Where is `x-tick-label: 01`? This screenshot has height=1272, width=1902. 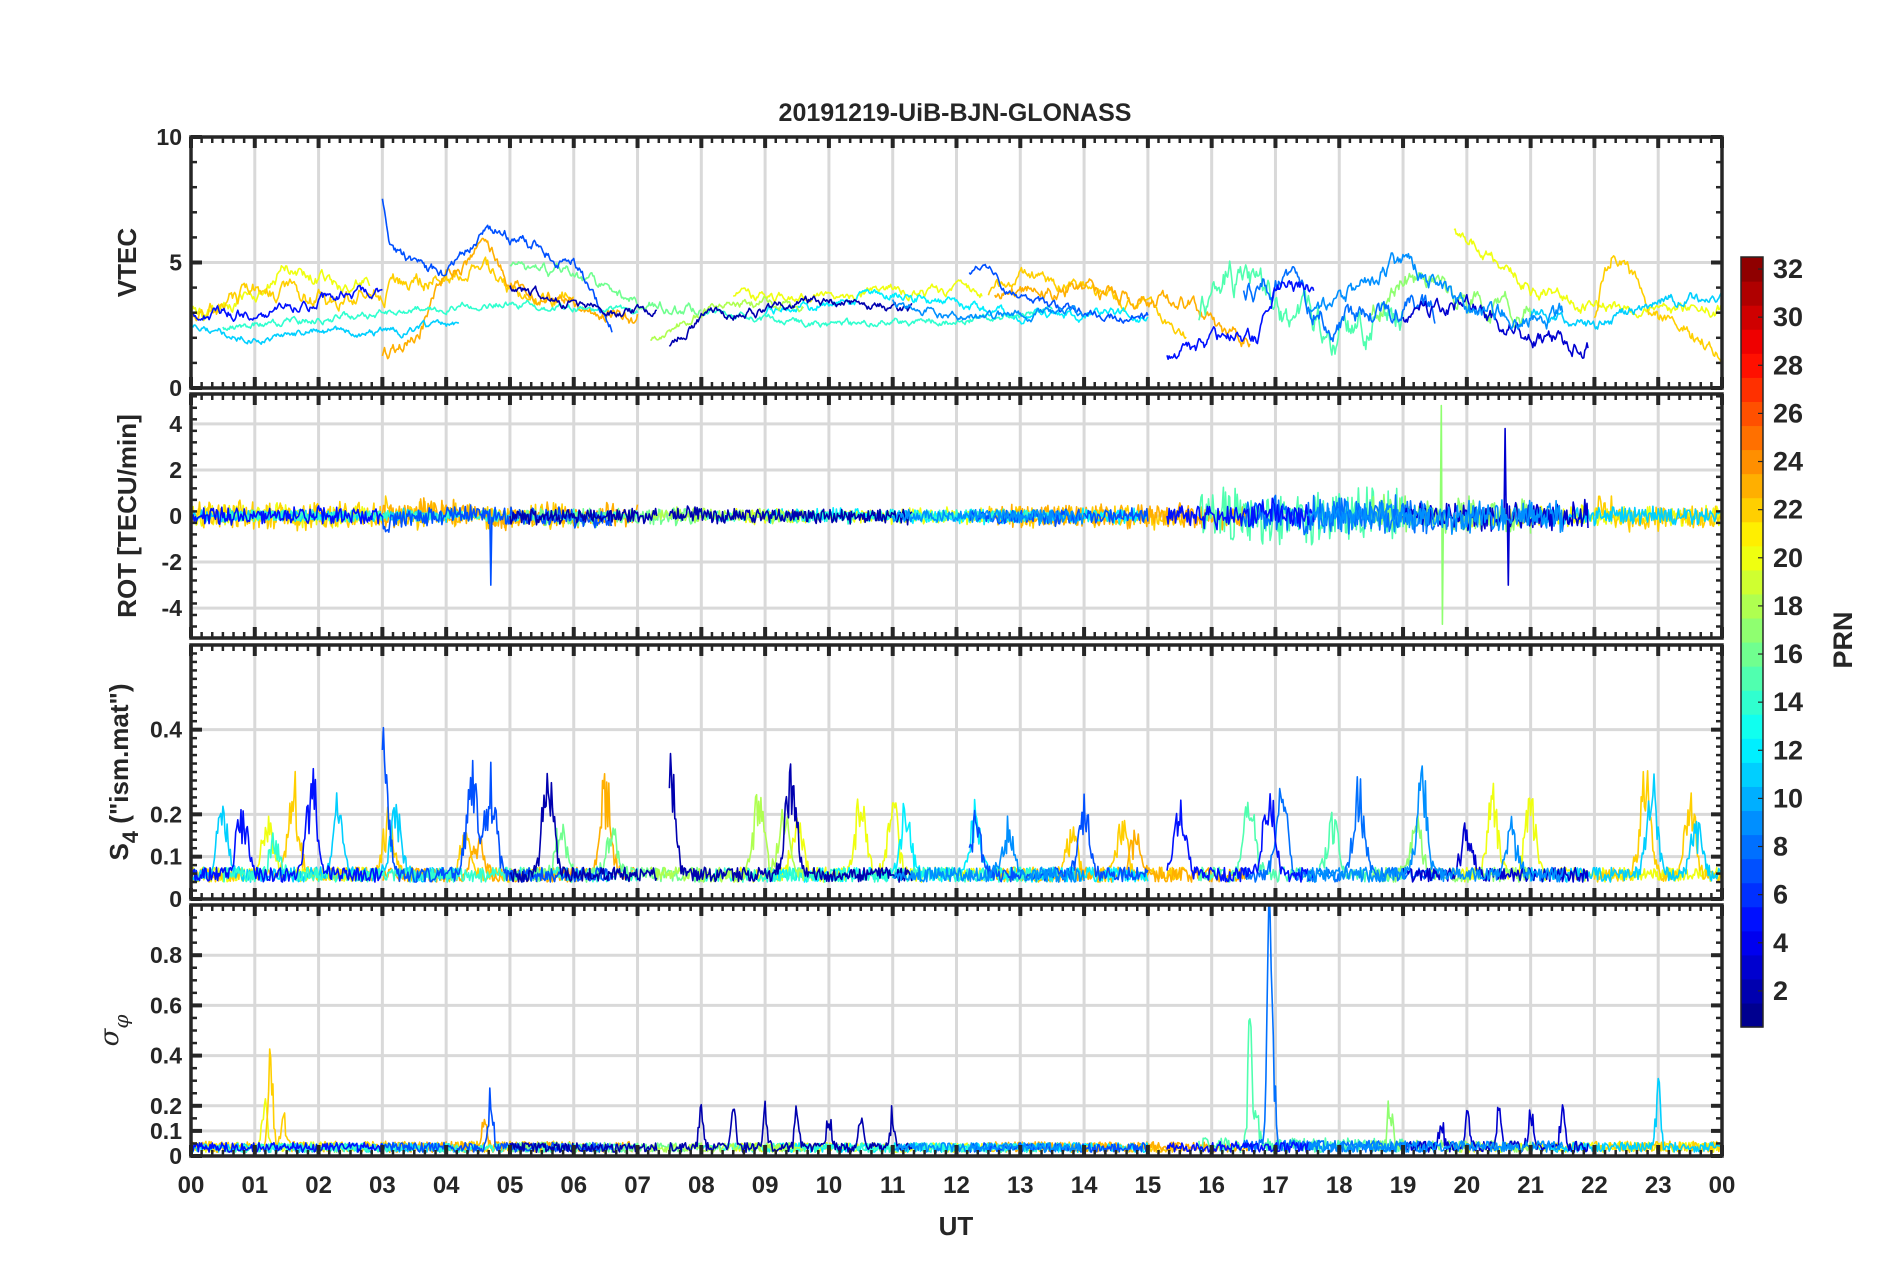
x-tick-label: 01 is located at coordinates (254, 1185).